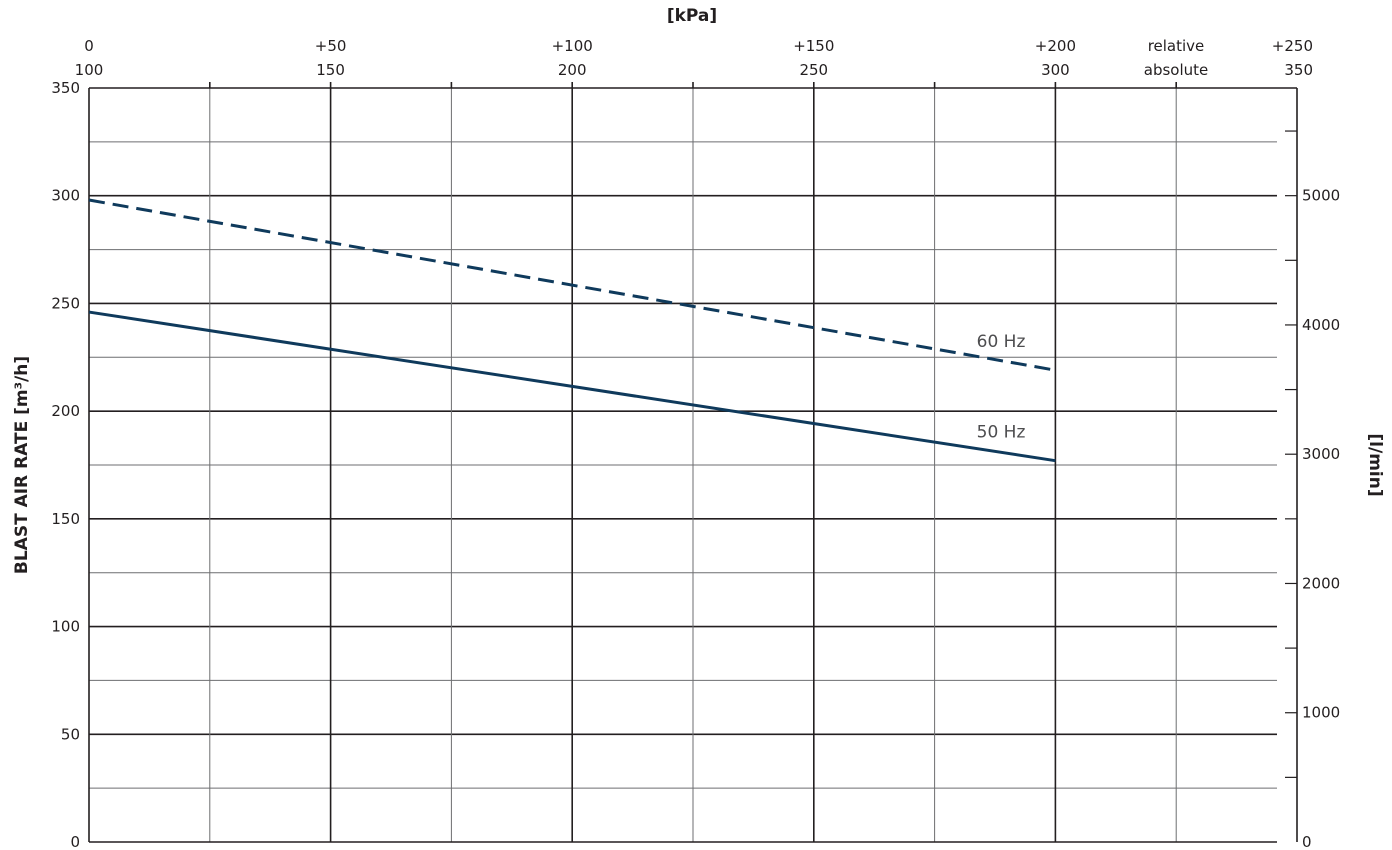  What do you see at coordinates (65, 88) in the screenshot?
I see `y-tick-label: 350` at bounding box center [65, 88].